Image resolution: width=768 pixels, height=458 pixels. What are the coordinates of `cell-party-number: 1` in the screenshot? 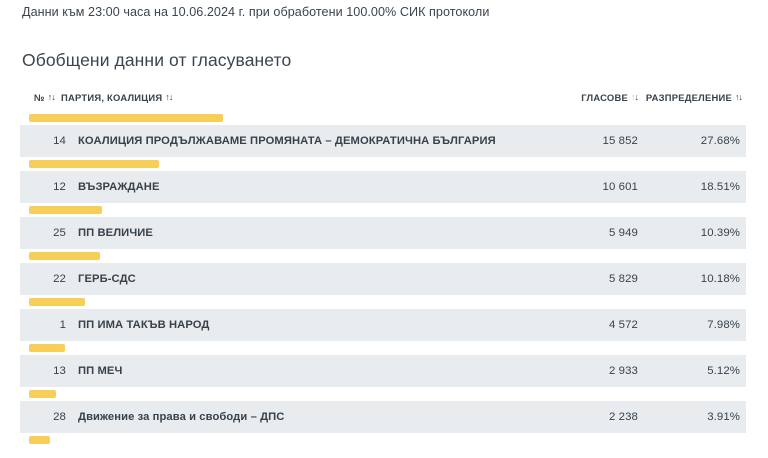 It's located at (62, 325).